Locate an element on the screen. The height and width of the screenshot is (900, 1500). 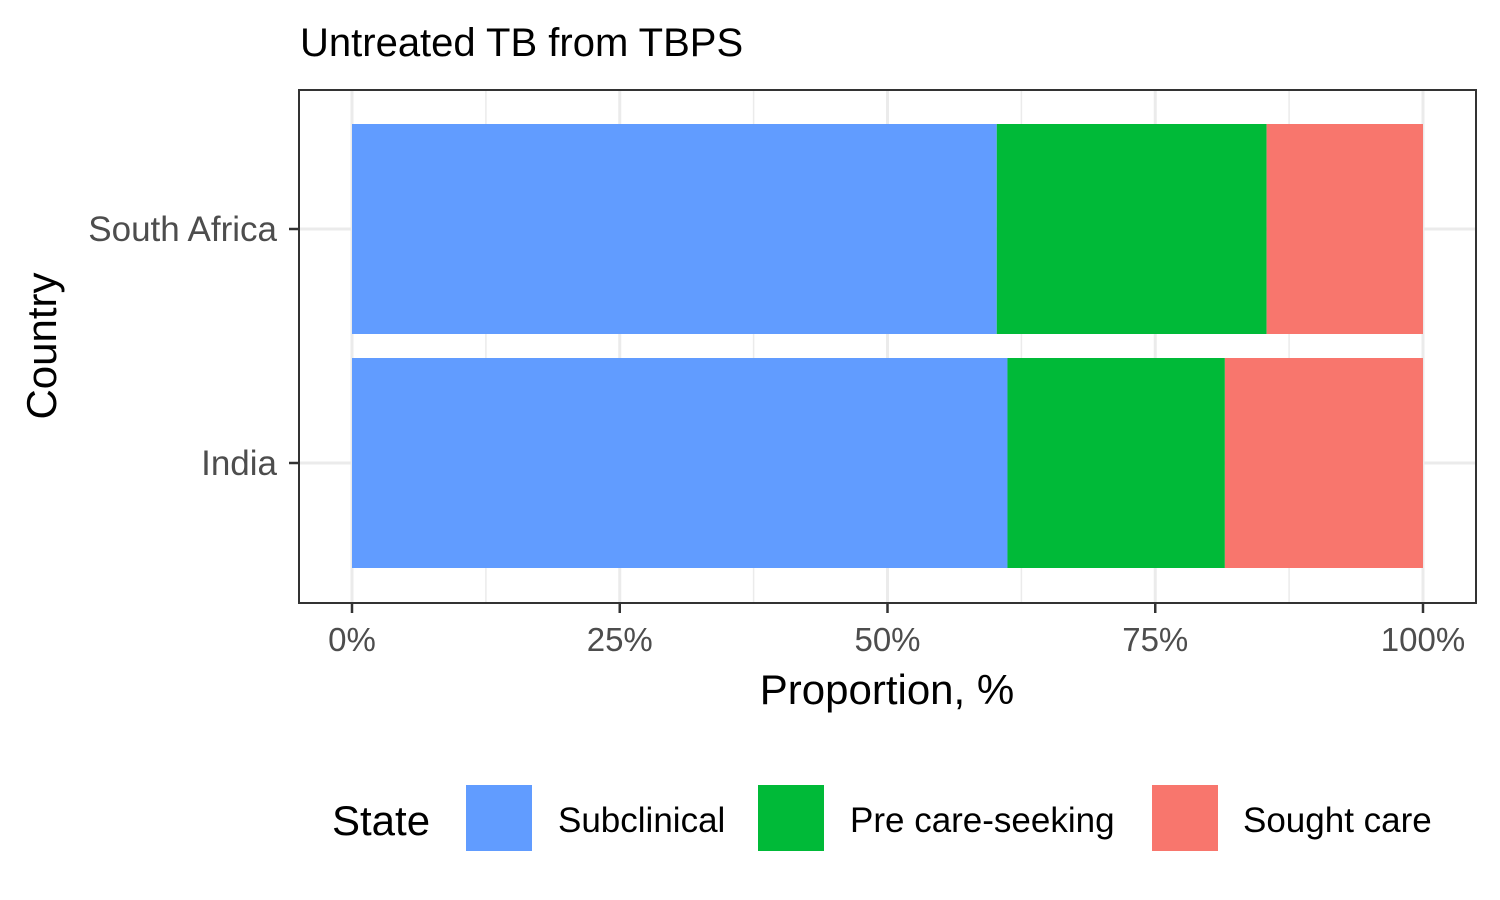
y-tick-label: India is located at coordinates (239, 463).